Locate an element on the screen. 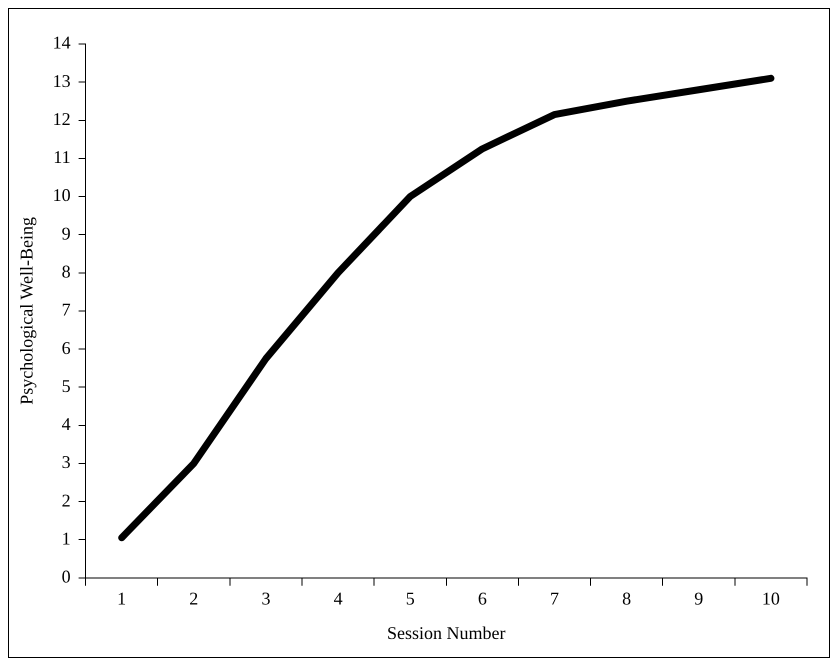 The image size is (838, 666). y-tick-label: 4 is located at coordinates (66, 424).